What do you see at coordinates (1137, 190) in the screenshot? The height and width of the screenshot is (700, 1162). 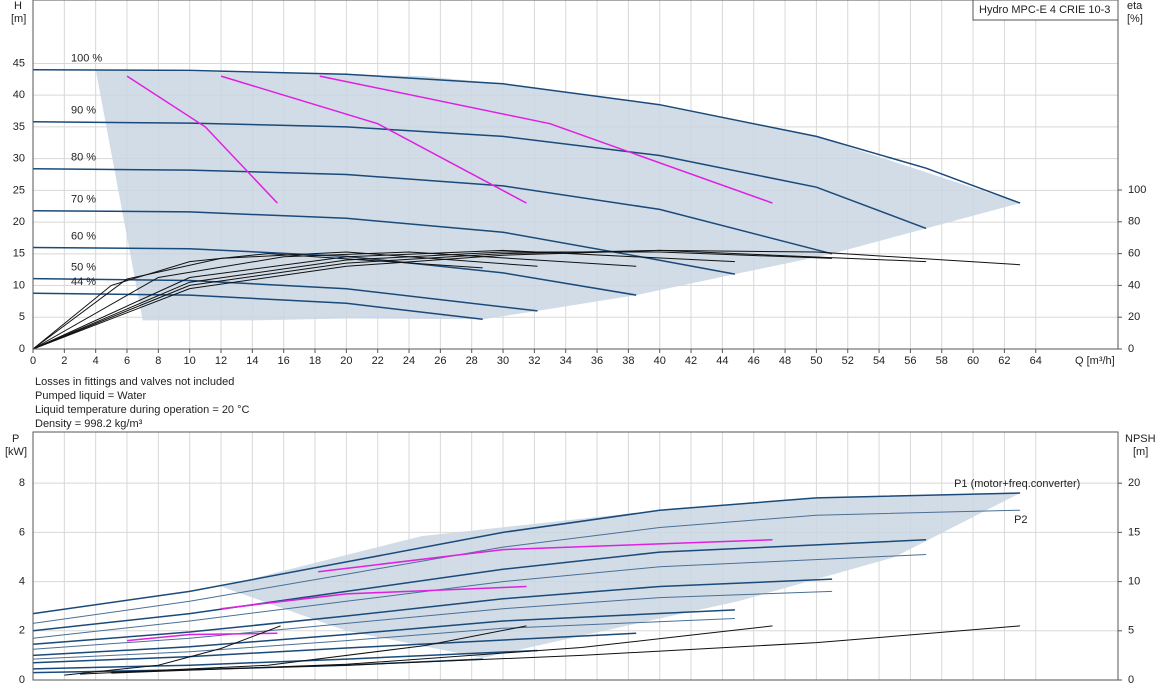 I see `y2-tick-label: 100` at bounding box center [1137, 190].